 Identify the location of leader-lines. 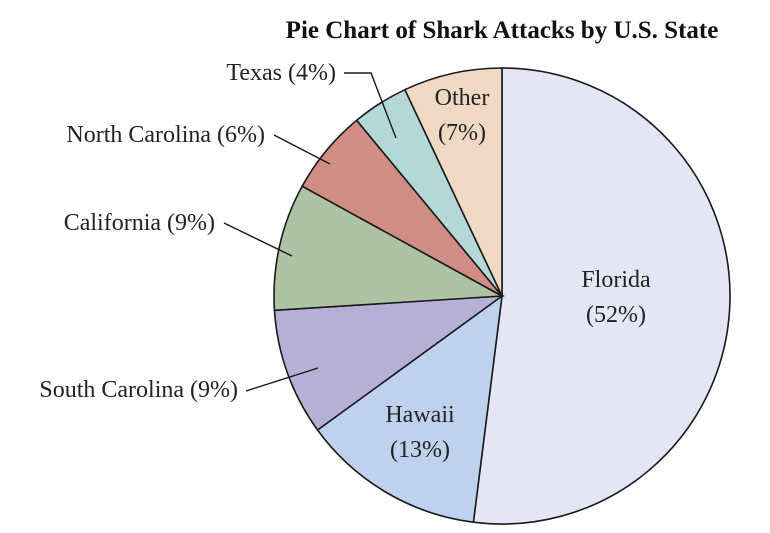
(310, 232).